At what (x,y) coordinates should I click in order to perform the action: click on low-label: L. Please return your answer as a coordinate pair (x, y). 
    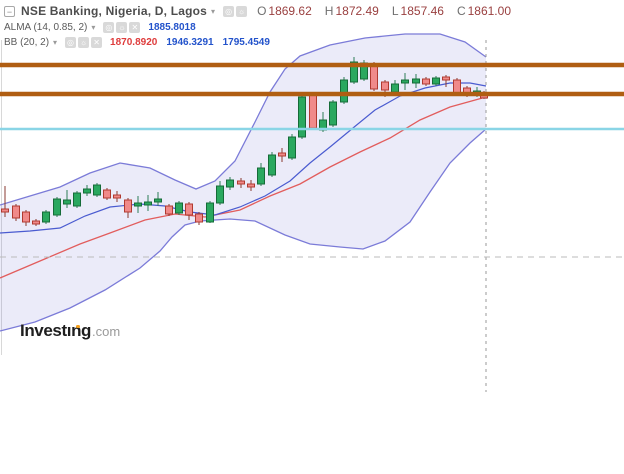
    Looking at the image, I should click on (395, 11).